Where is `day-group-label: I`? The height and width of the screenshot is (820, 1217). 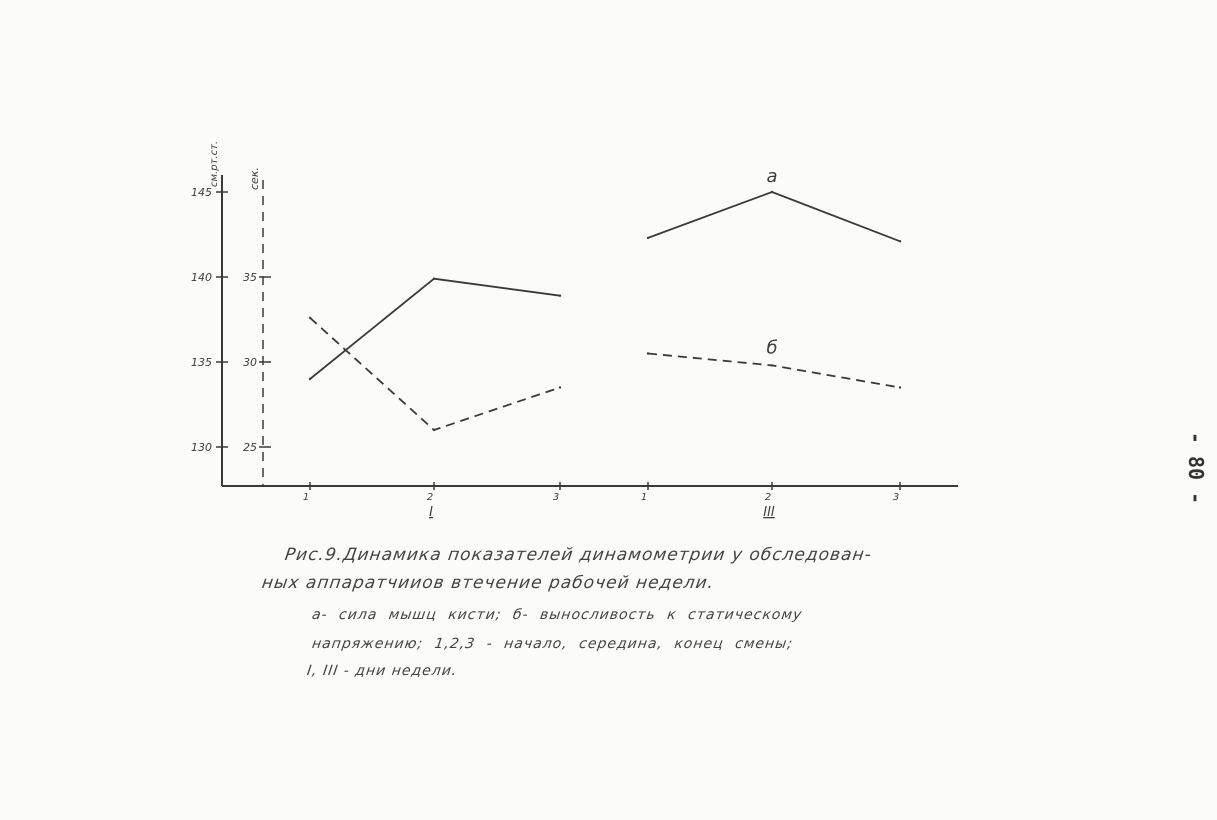
day-group-label: I is located at coordinates (431, 512).